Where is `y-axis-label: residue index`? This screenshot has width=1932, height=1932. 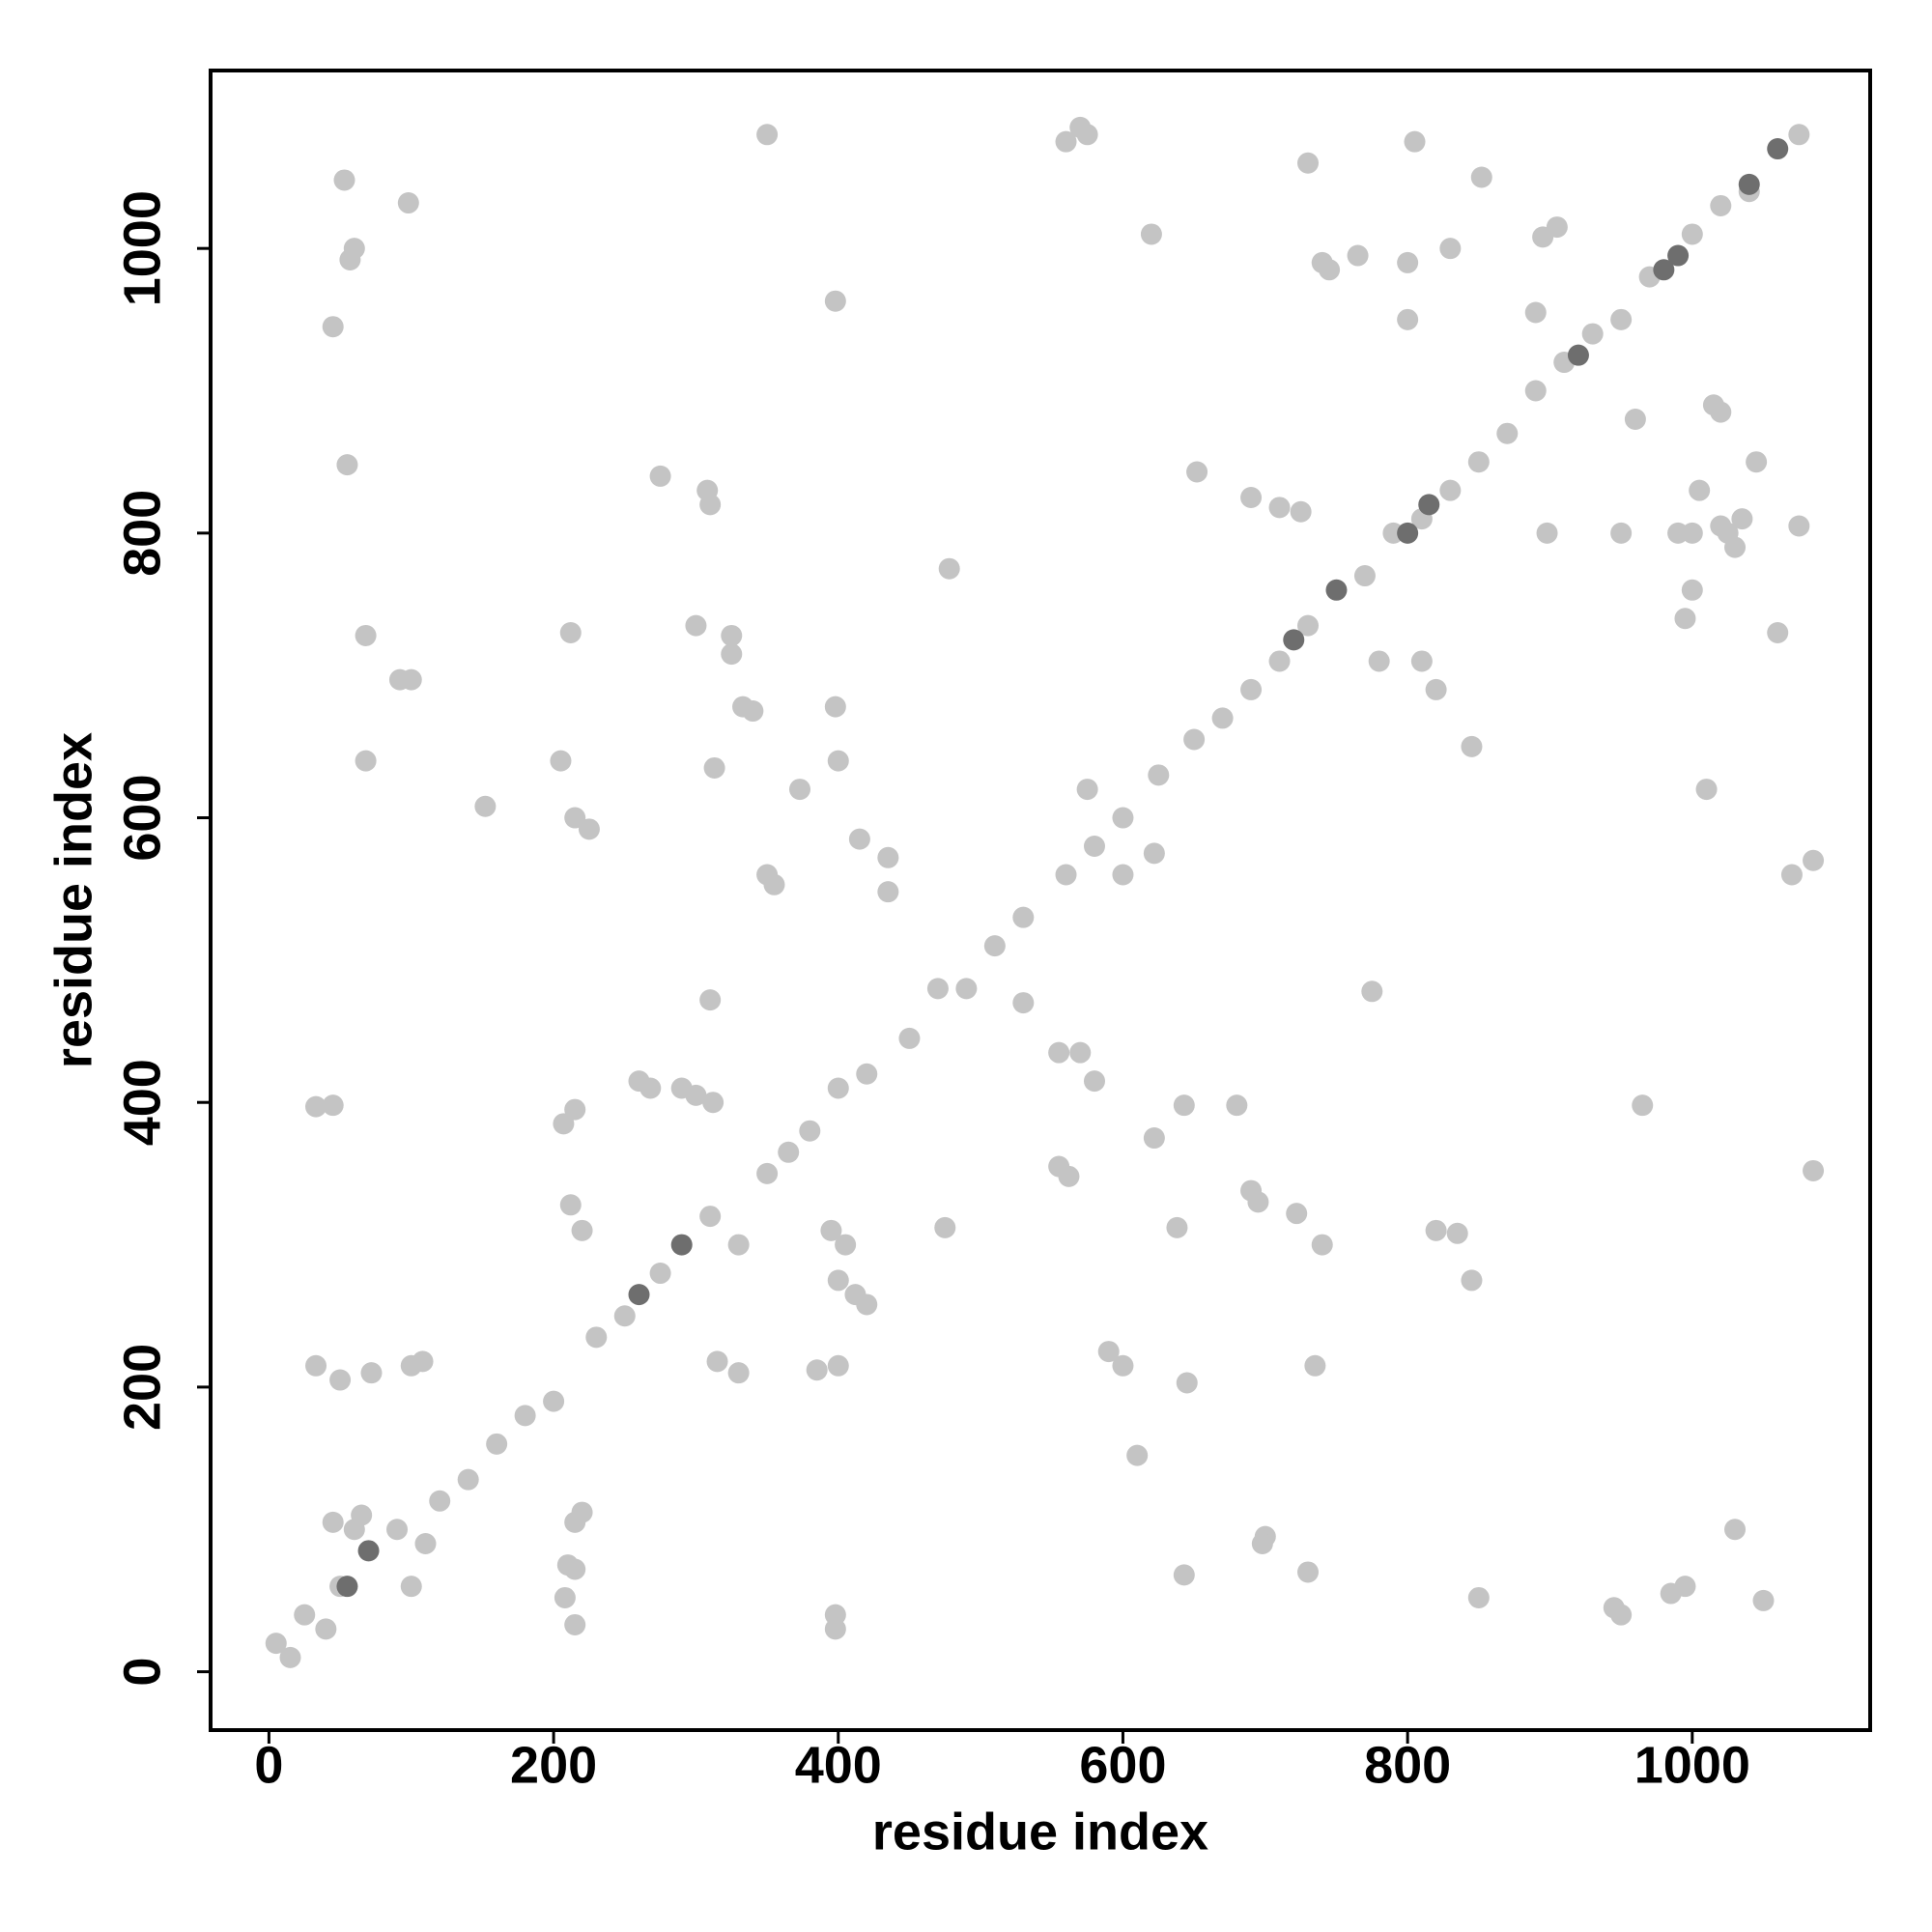
y-axis-label: residue index is located at coordinates (73, 900).